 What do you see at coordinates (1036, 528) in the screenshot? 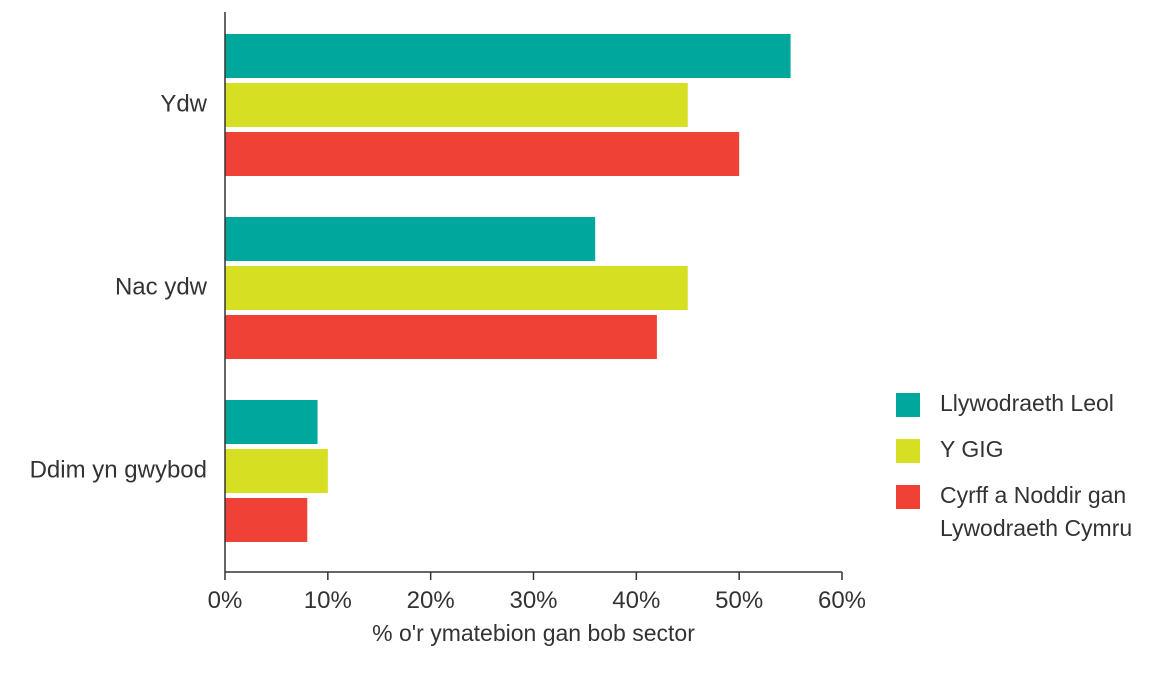
I see `legend-label: Lywodraeth Cymru` at bounding box center [1036, 528].